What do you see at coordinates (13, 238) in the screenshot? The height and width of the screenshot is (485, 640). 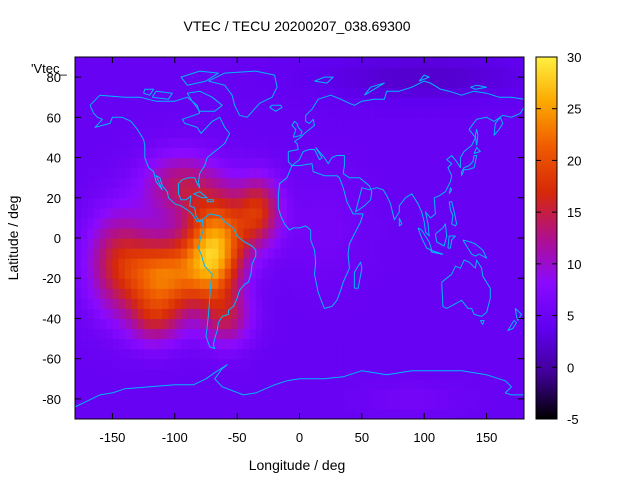 I see `y-axis-label: Latitude / deg` at bounding box center [13, 238].